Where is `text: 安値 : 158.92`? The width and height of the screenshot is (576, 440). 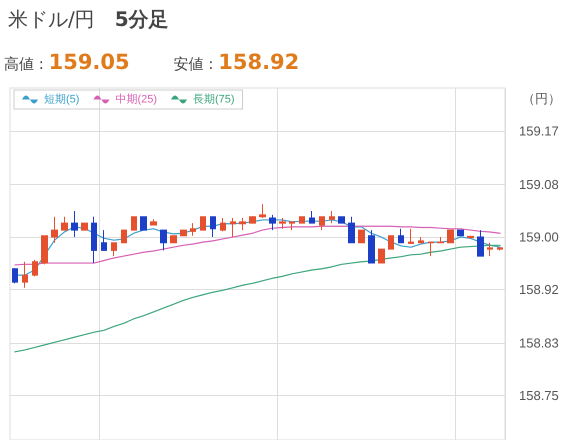
text: 安値 : 158.92 is located at coordinates (237, 62).